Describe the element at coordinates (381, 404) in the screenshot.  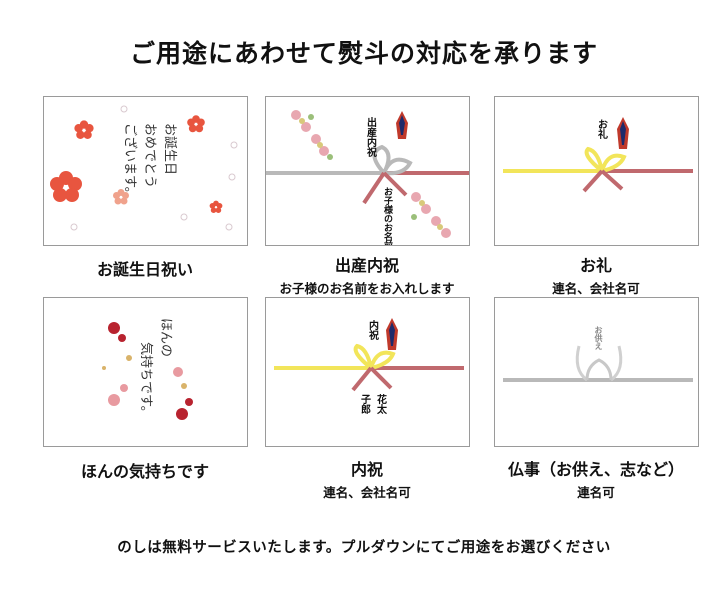
I see `return-gift-art-line-2: 花太` at that location.